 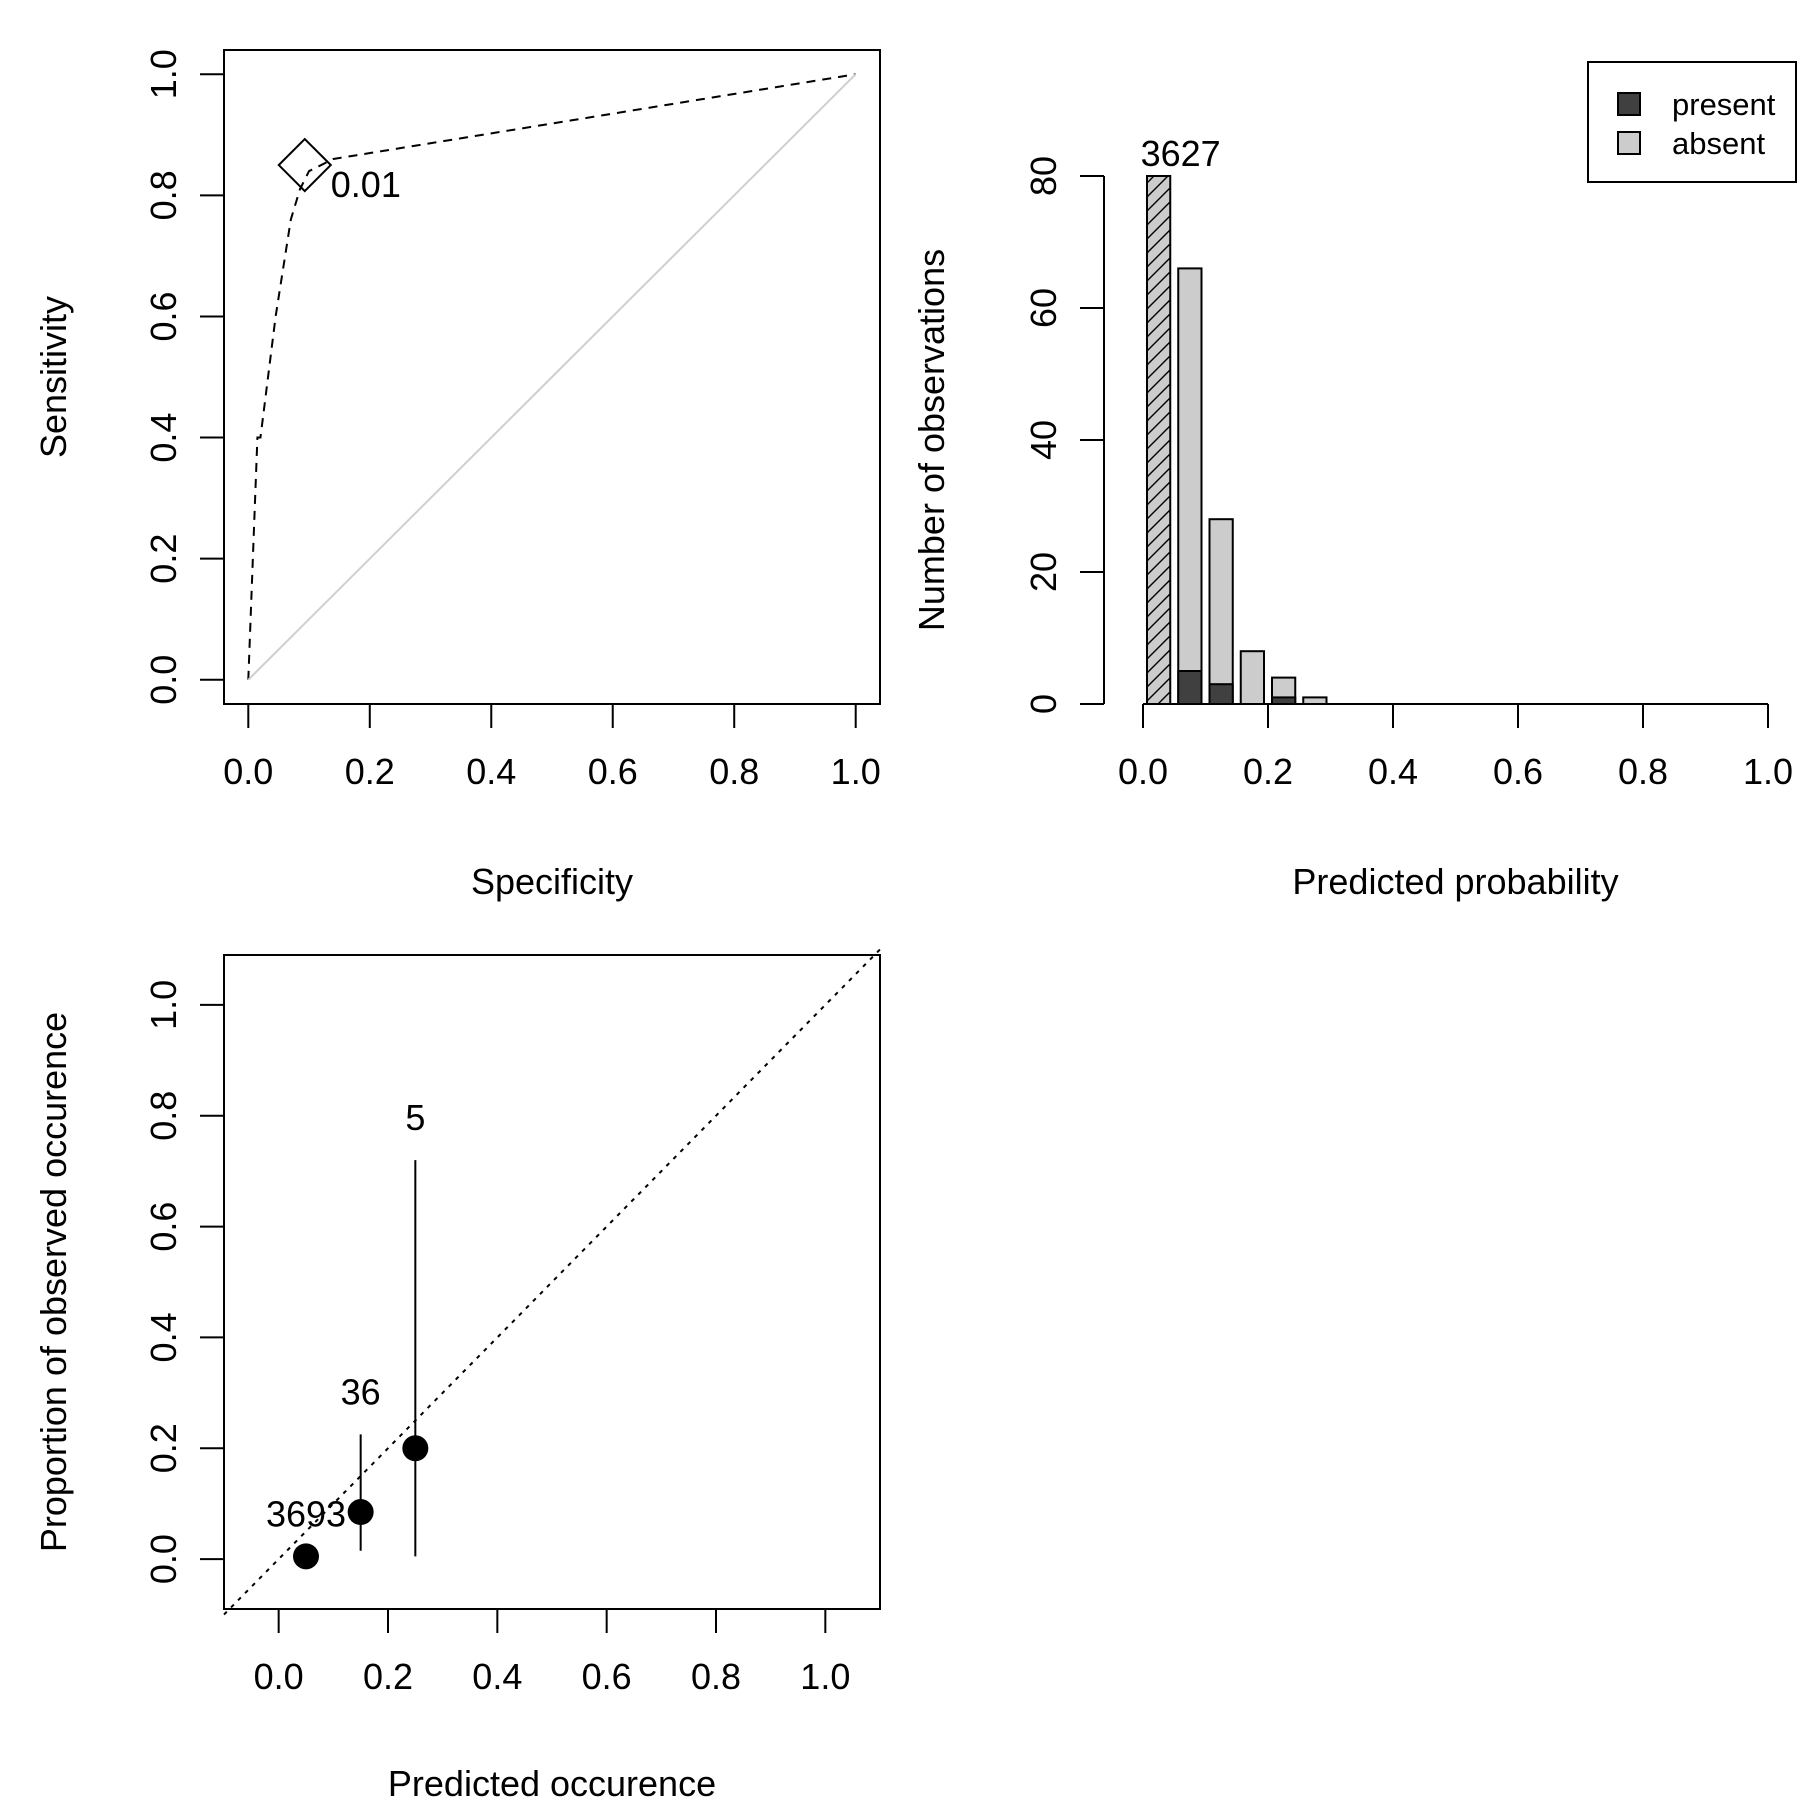 I want to click on calibration-count-label: 5, so click(x=415, y=1117).